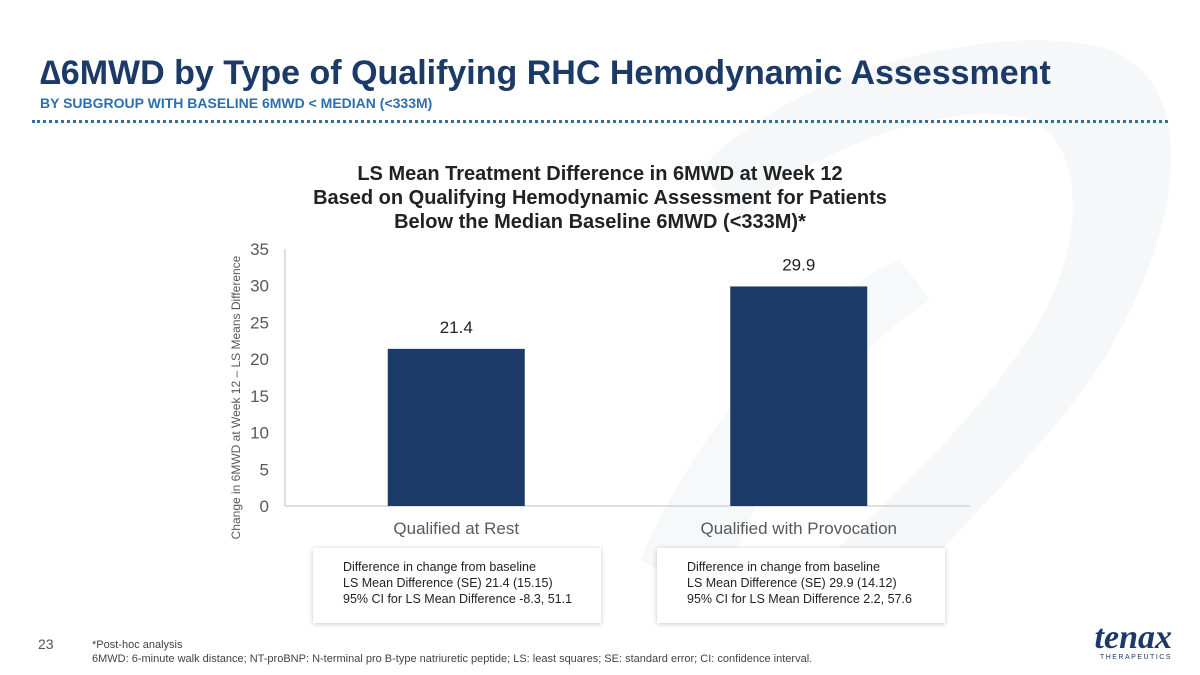 This screenshot has height=675, width=1200. Describe the element at coordinates (1133, 637) in the screenshot. I see `logo-wordmark: tenax` at that location.